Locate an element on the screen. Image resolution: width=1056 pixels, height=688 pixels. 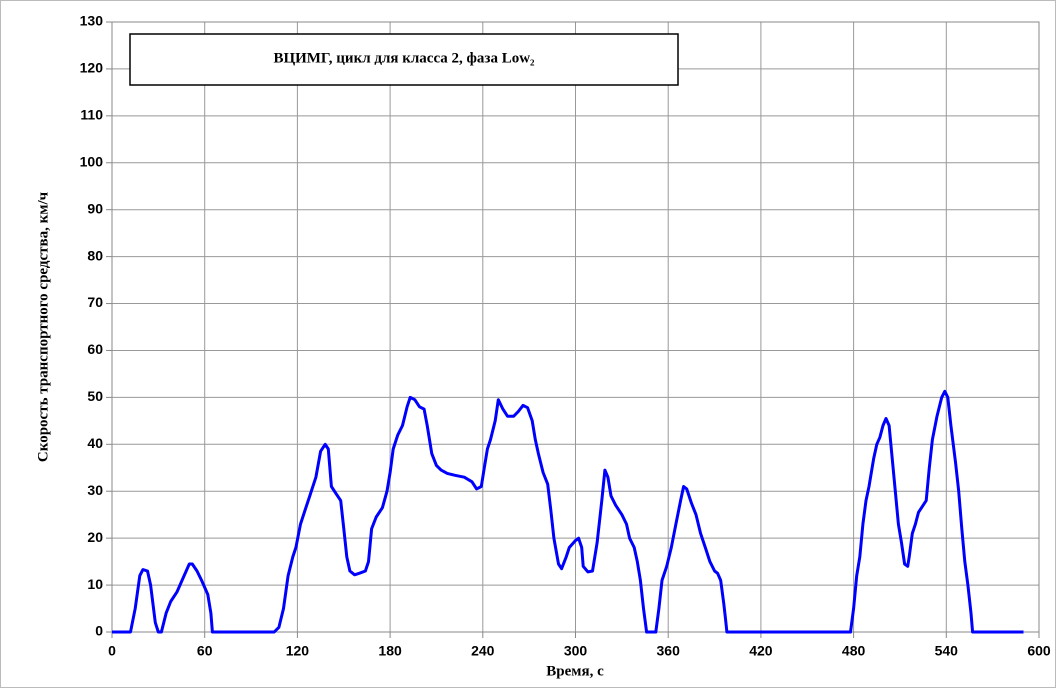
y-tick-label: 40 is located at coordinates (95, 443).